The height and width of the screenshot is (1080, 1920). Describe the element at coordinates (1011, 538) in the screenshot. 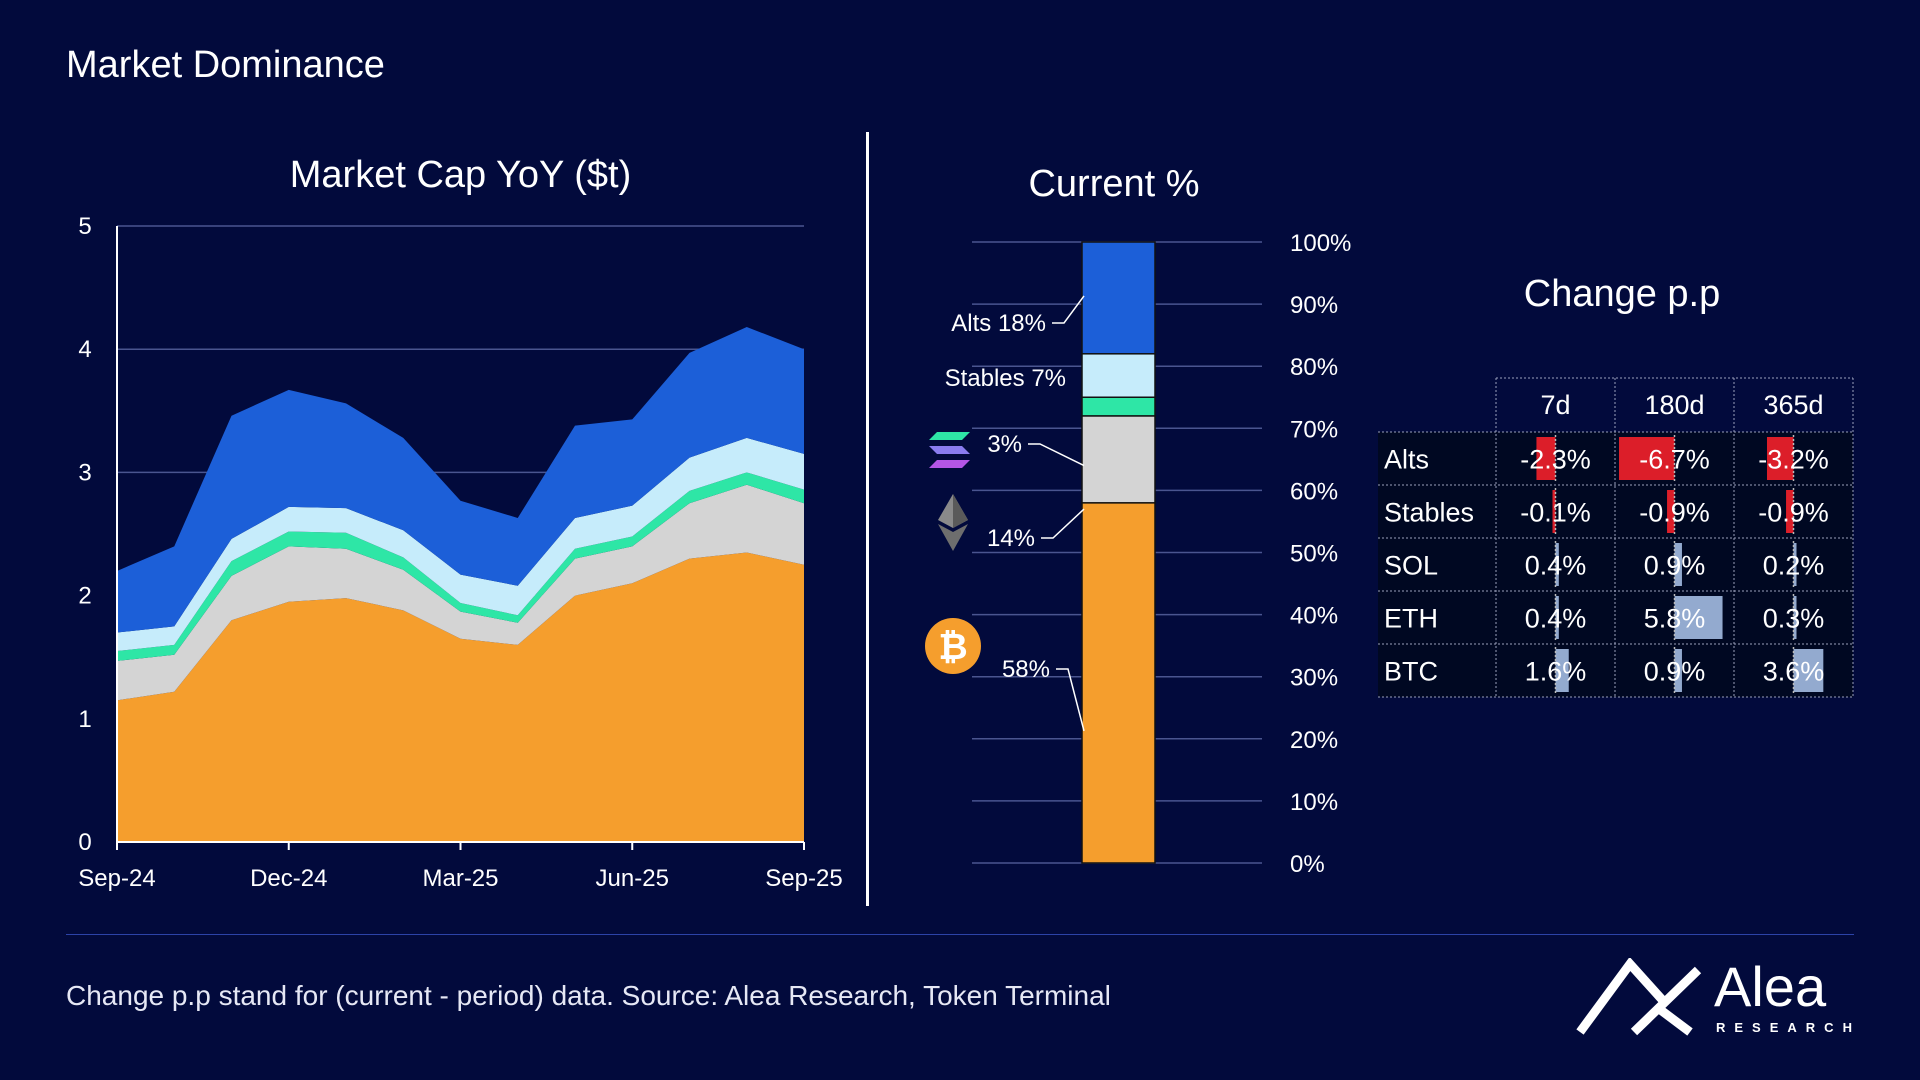

I see `segment-label-eth: 14%` at that location.